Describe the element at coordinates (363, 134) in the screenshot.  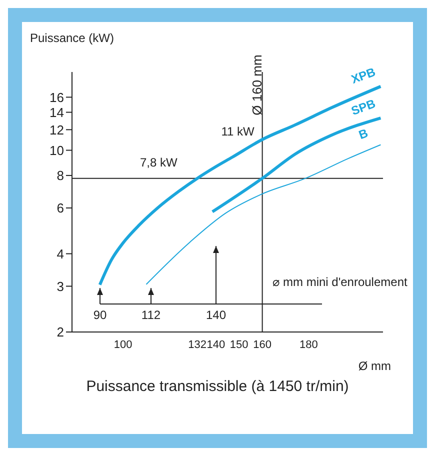
I see `text: B` at that location.